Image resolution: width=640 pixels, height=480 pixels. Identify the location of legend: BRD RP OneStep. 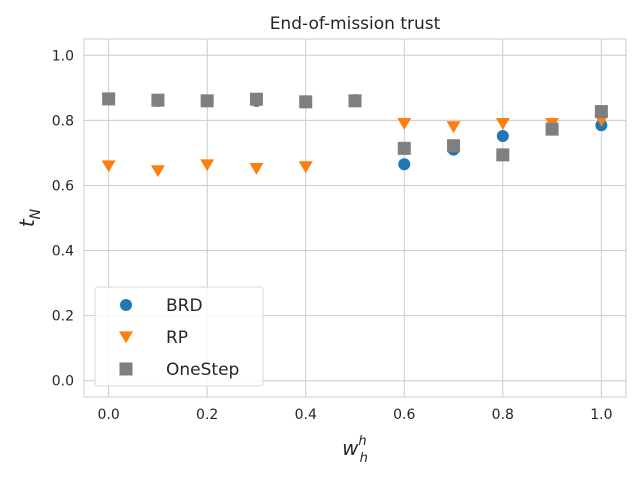
(179, 336).